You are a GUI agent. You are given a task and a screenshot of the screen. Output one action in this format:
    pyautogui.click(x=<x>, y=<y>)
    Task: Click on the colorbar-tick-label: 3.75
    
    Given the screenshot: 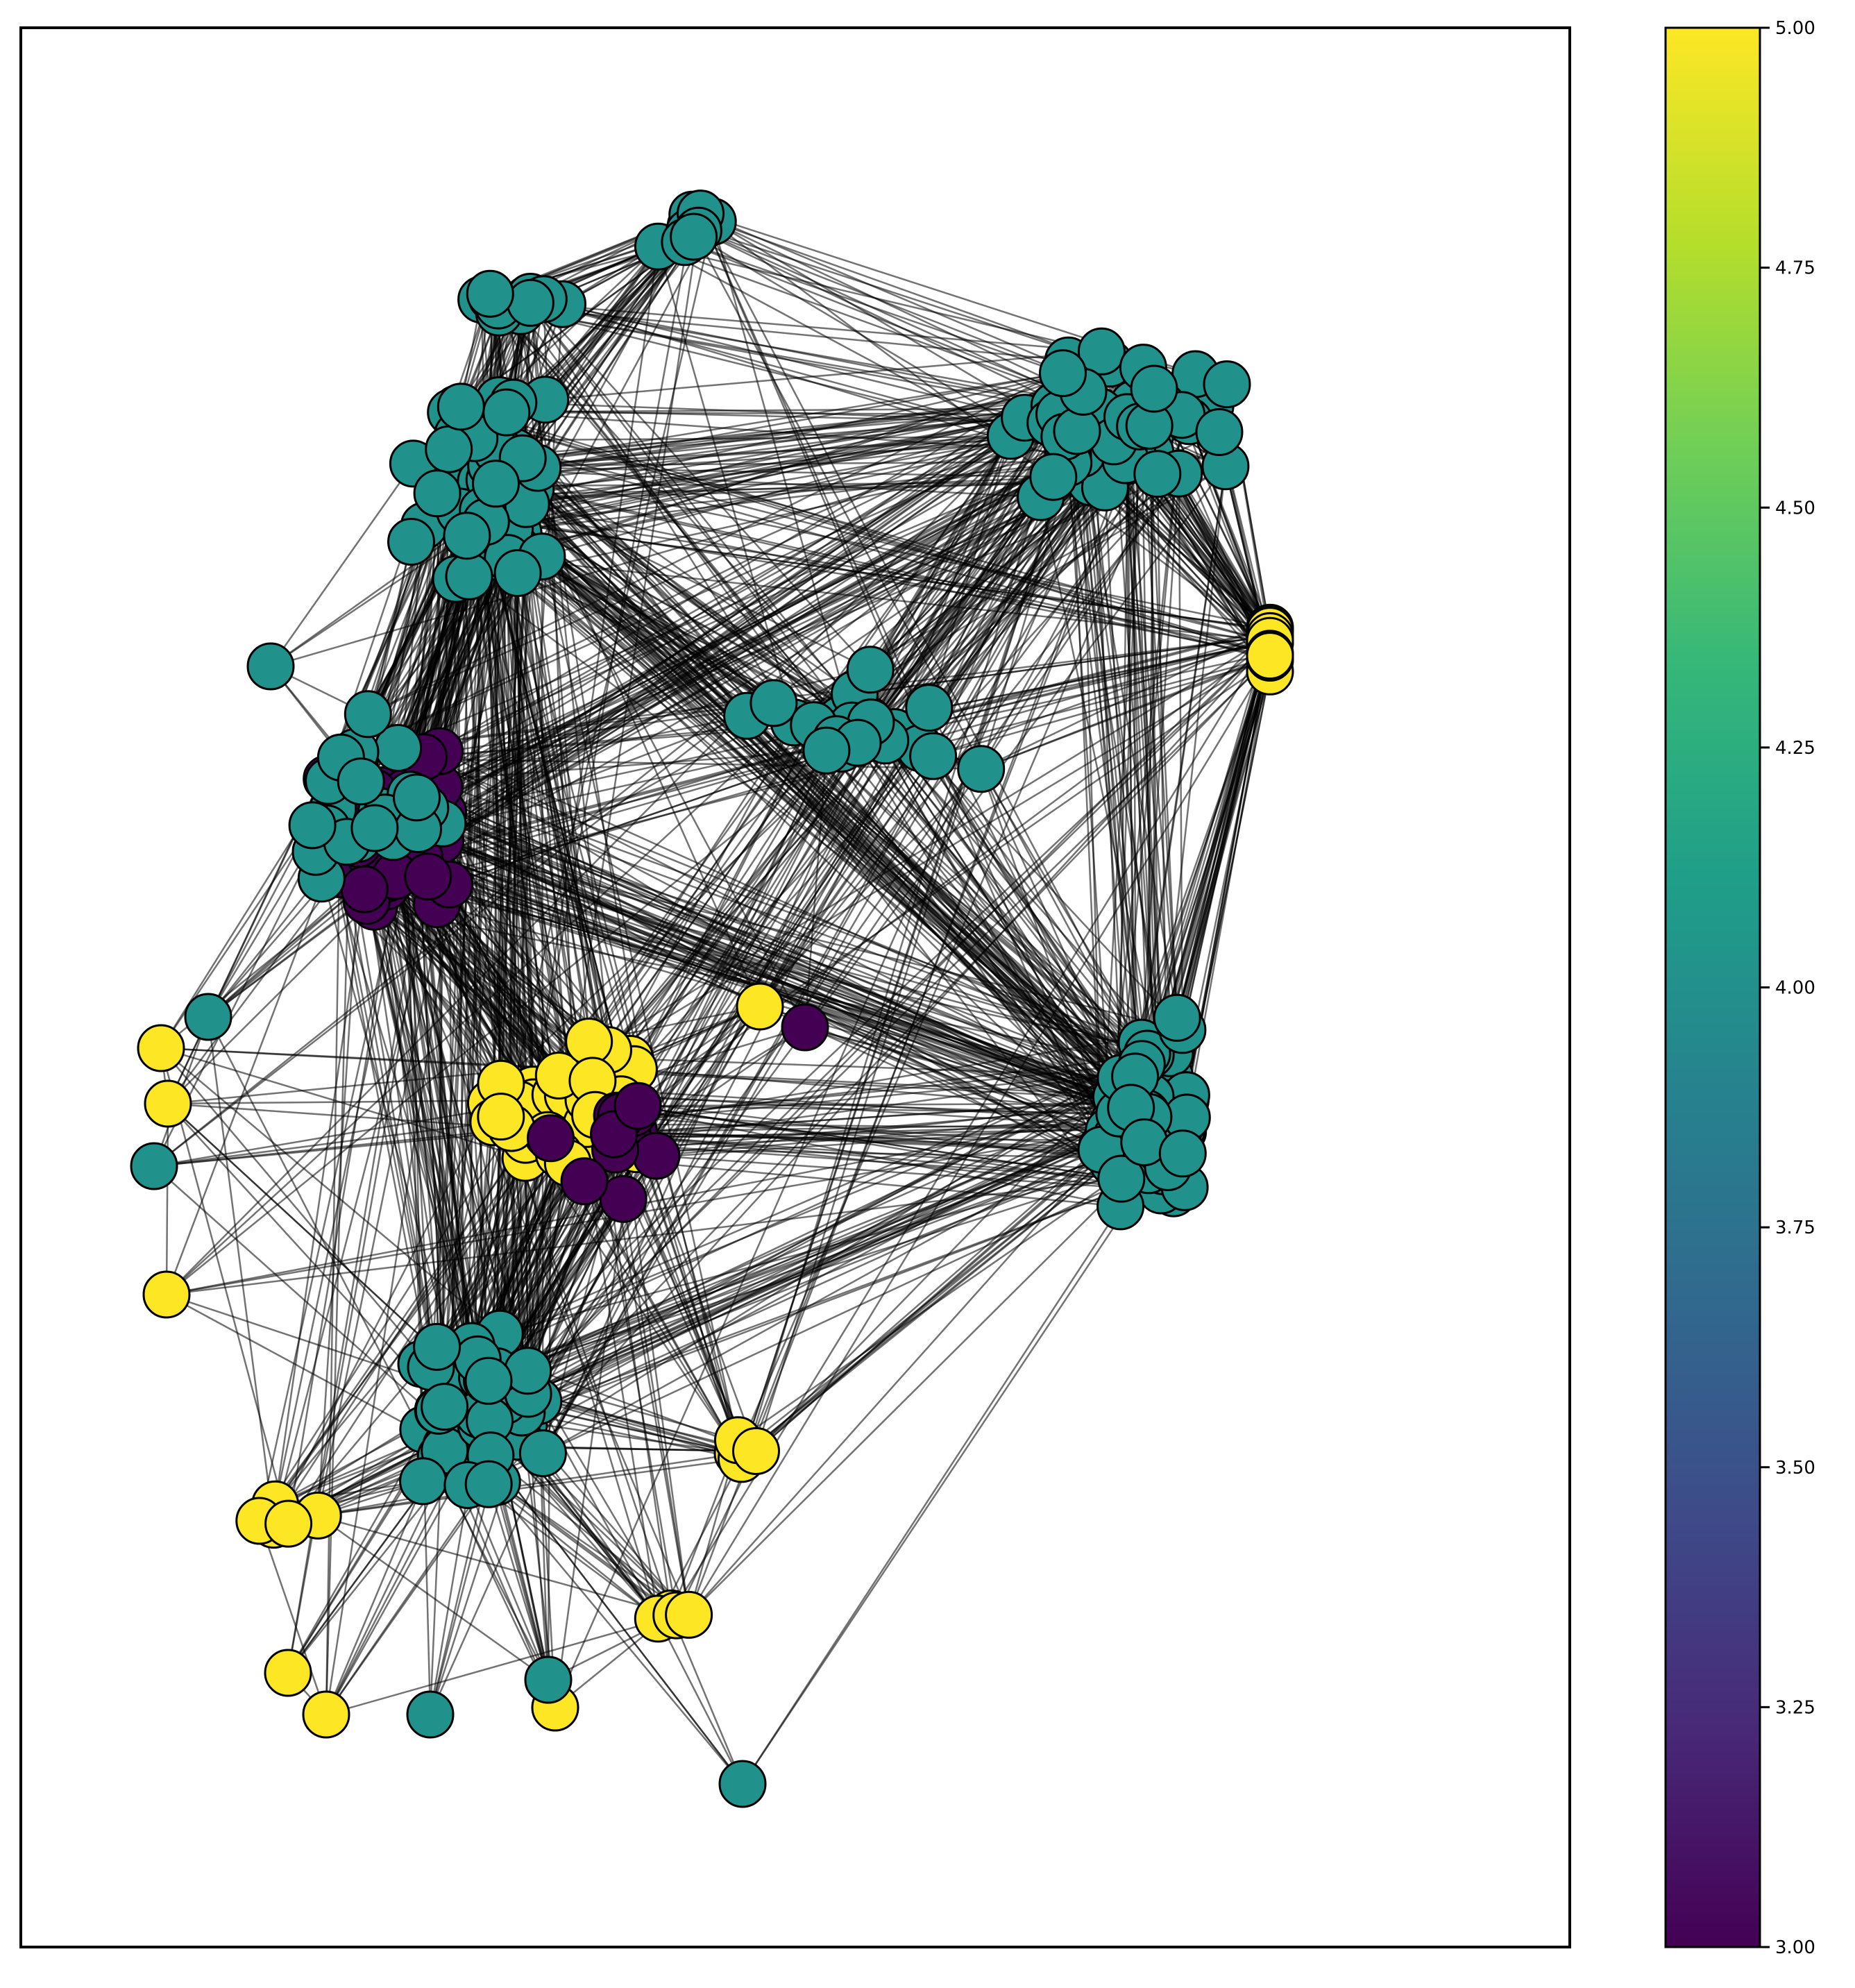 What is the action you would take?
    pyautogui.click(x=1795, y=1228)
    